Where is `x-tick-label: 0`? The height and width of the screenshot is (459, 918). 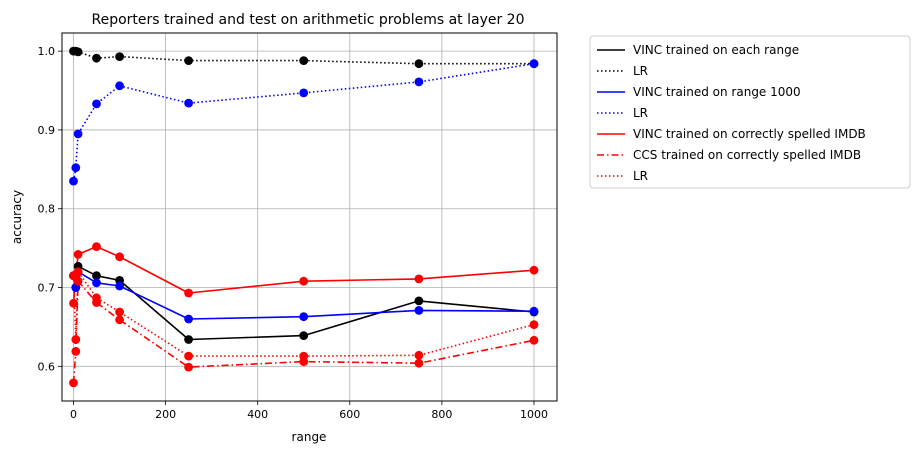
x-tick-label: 0 is located at coordinates (73, 414).